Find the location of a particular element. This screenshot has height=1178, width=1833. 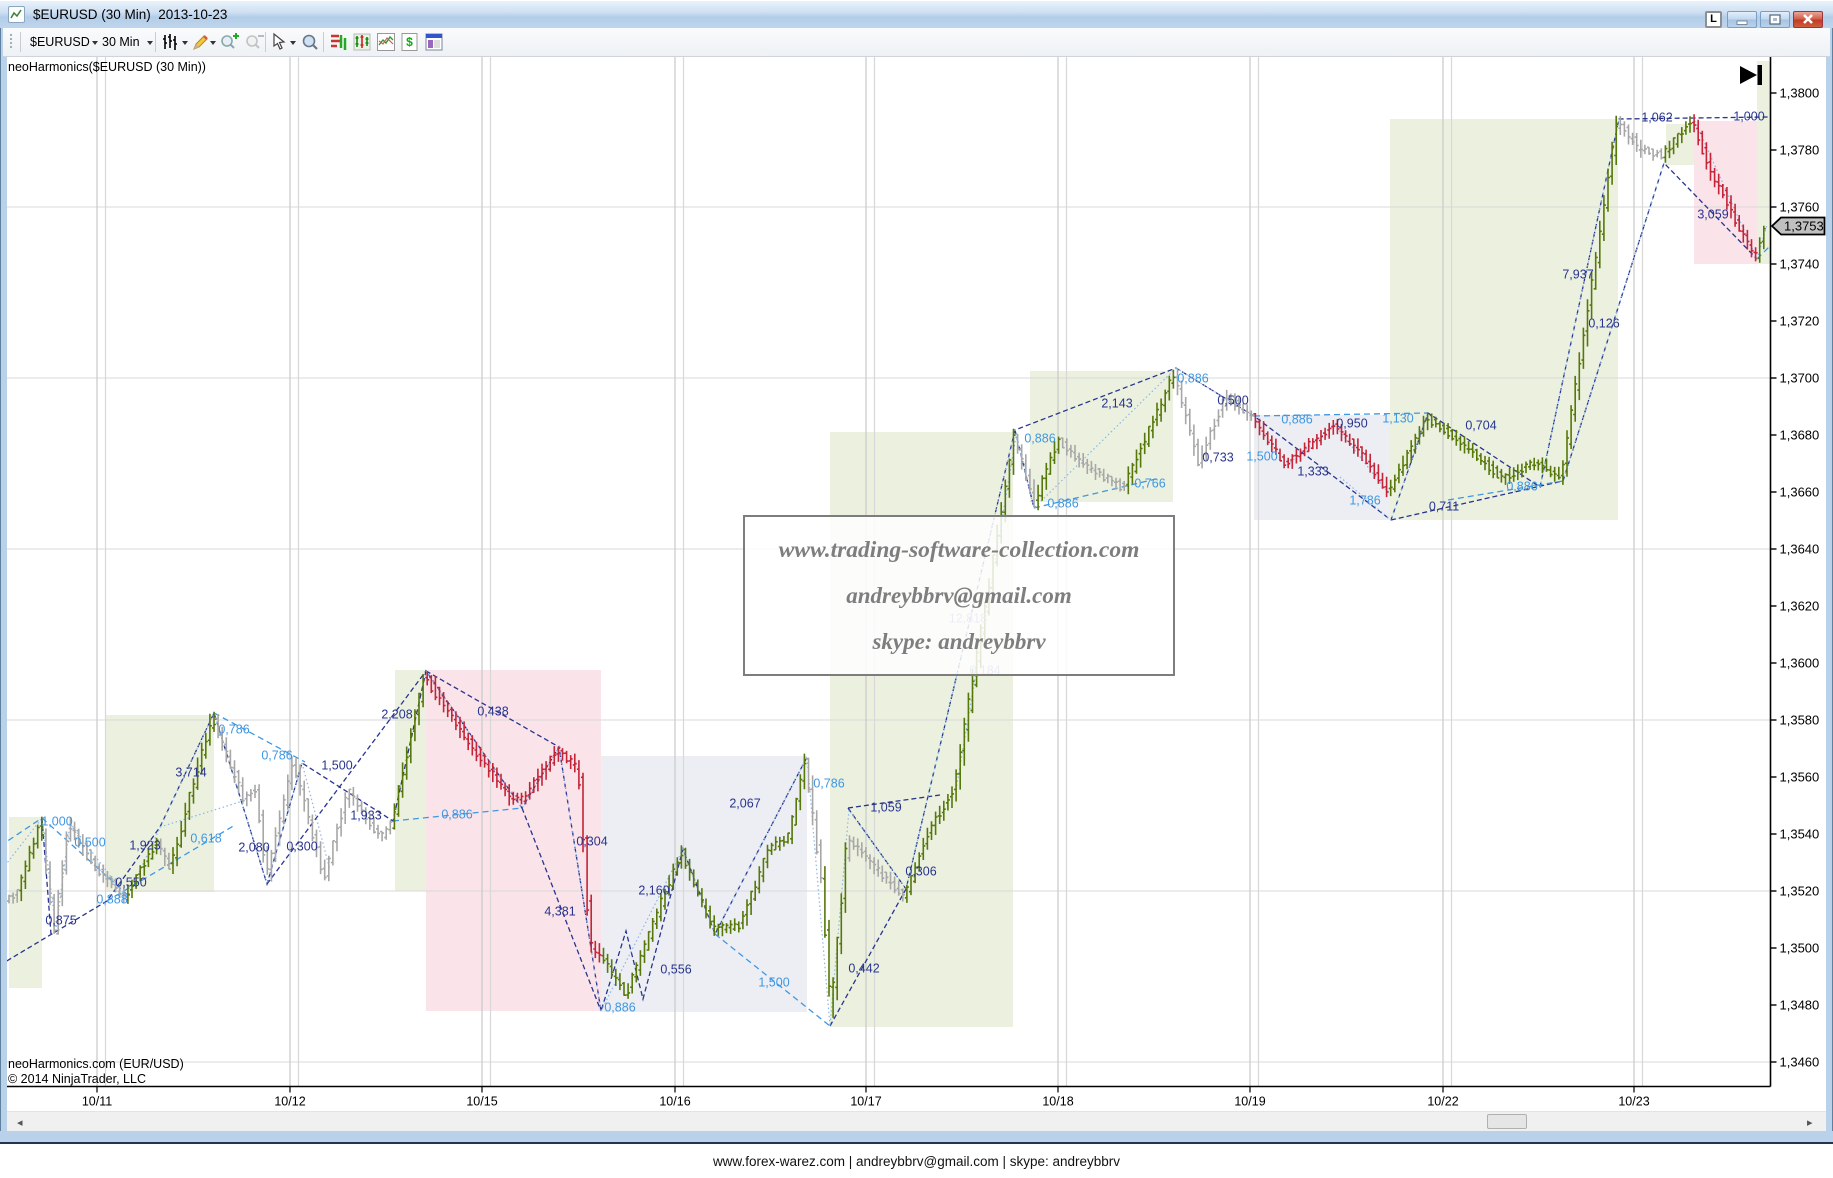

svg-text: 0,704 is located at coordinates (1480, 426).